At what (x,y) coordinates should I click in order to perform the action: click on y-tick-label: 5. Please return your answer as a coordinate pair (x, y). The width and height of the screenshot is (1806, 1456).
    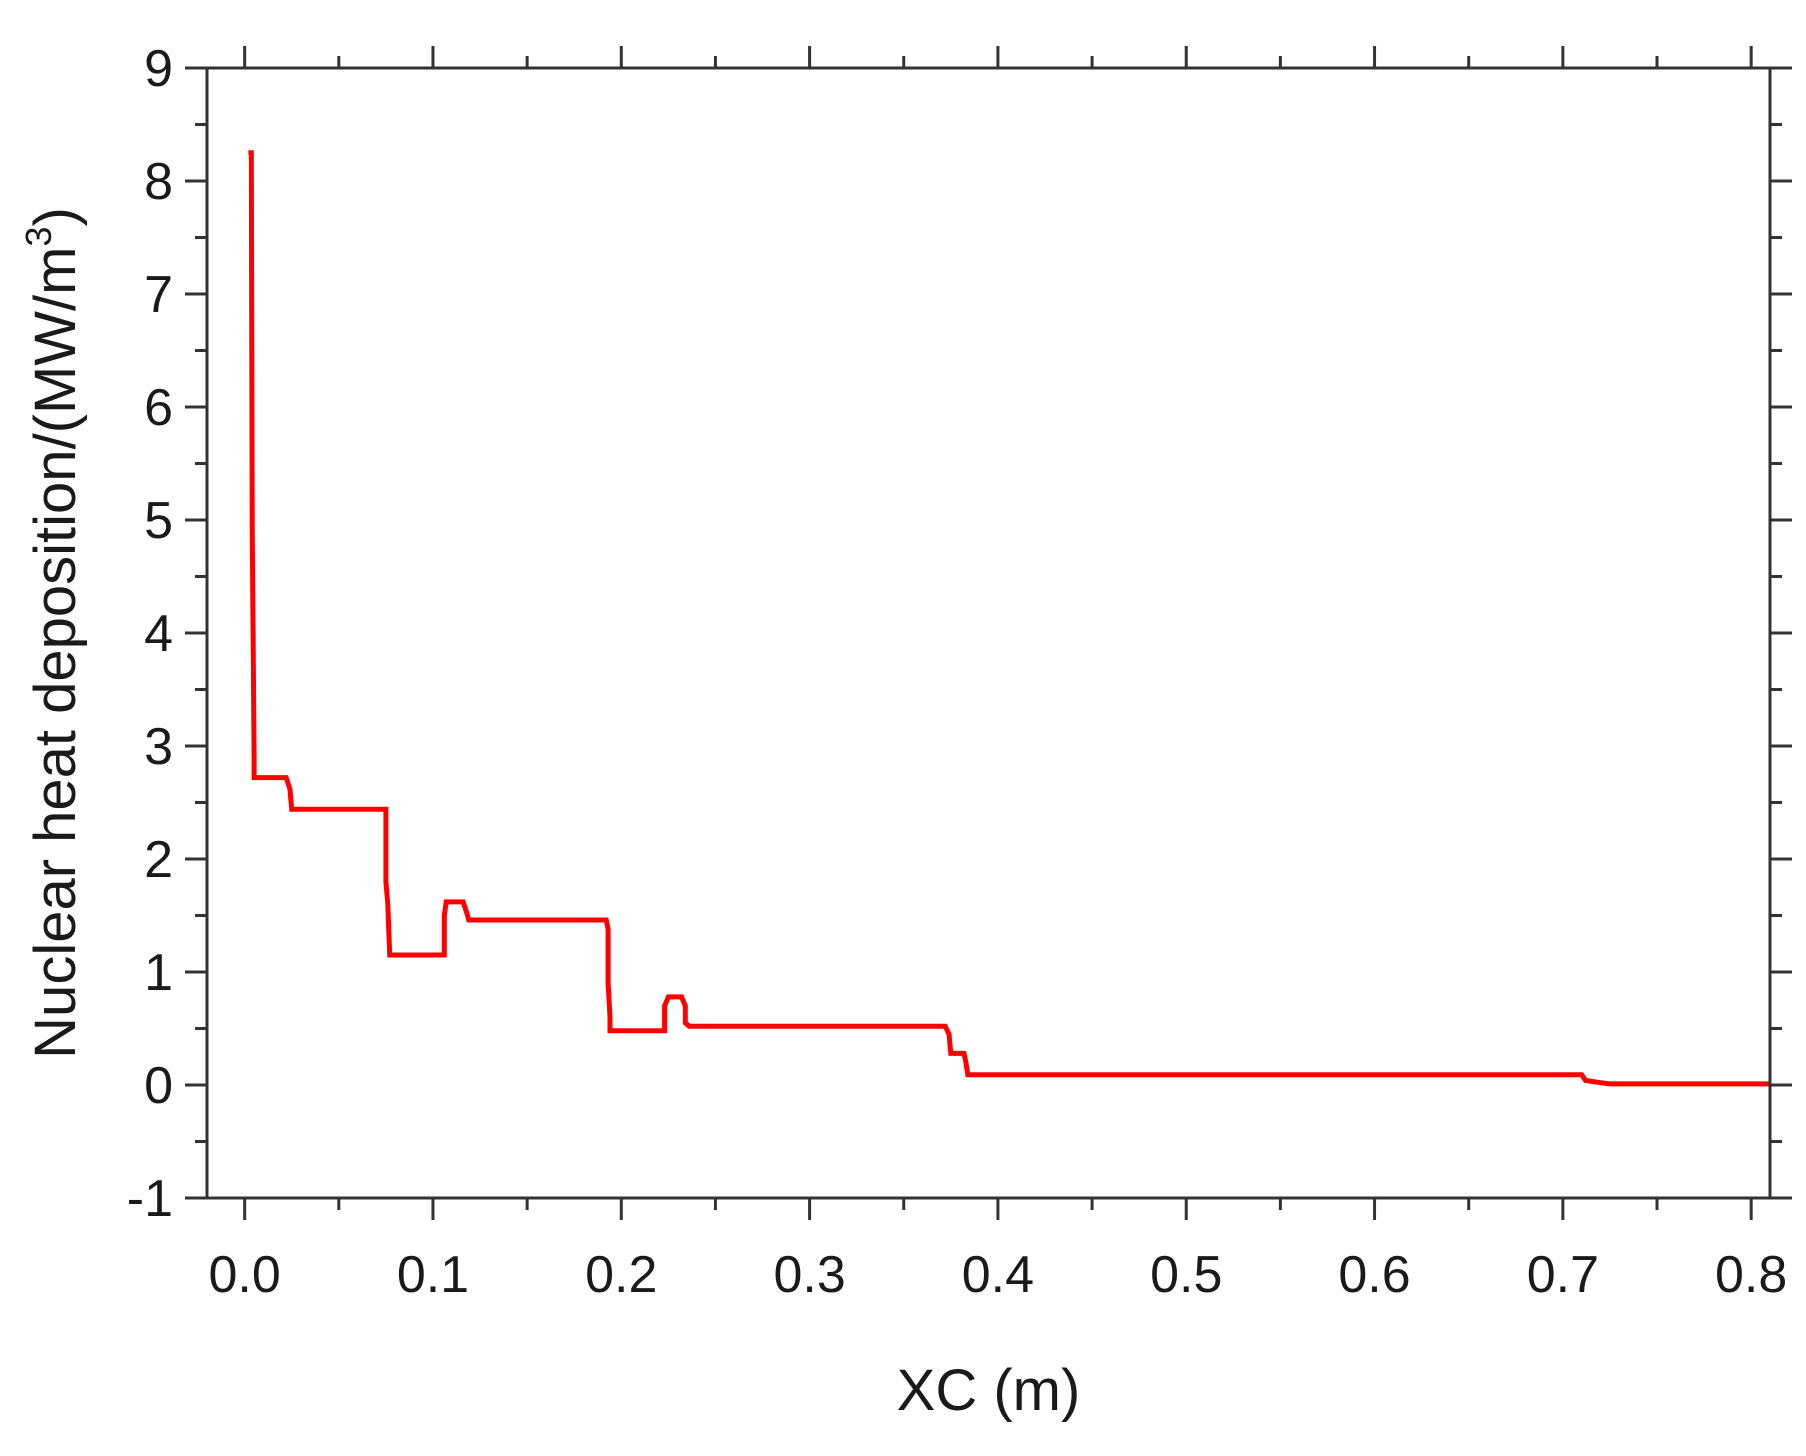
    Looking at the image, I should click on (158, 521).